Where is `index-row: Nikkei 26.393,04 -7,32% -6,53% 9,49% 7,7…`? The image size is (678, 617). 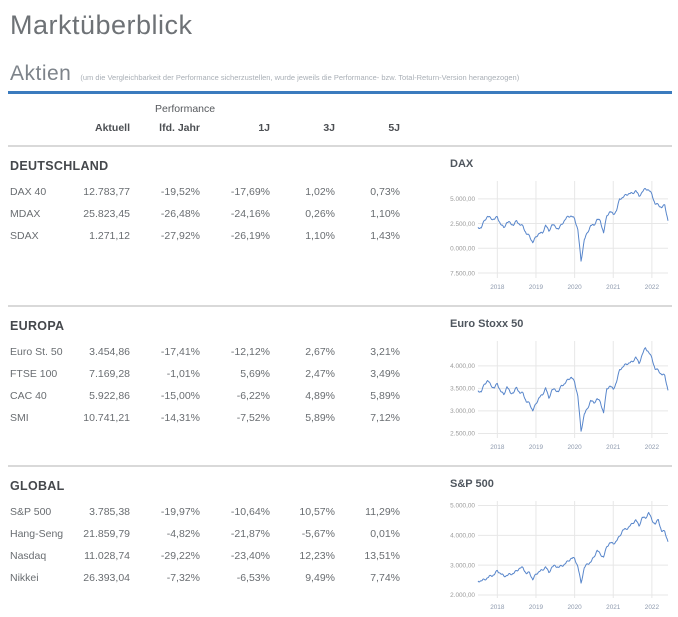
index-row: Nikkei 26.393,04 -7,32% -6,53% 9,49% 7,7… is located at coordinates (225, 578).